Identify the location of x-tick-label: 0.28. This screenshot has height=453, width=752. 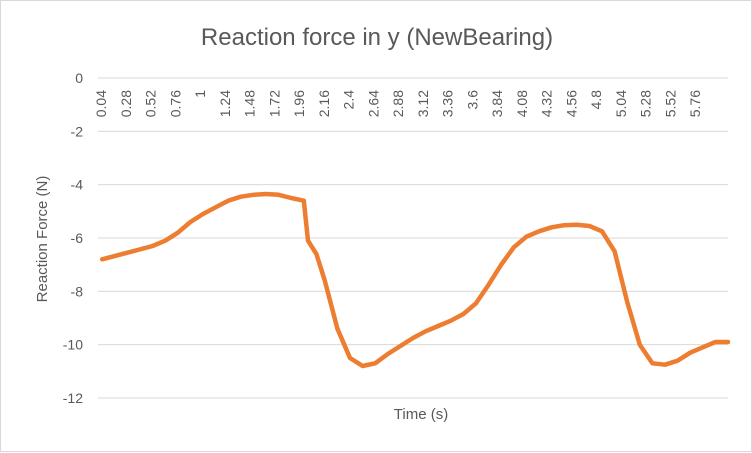
(126, 103).